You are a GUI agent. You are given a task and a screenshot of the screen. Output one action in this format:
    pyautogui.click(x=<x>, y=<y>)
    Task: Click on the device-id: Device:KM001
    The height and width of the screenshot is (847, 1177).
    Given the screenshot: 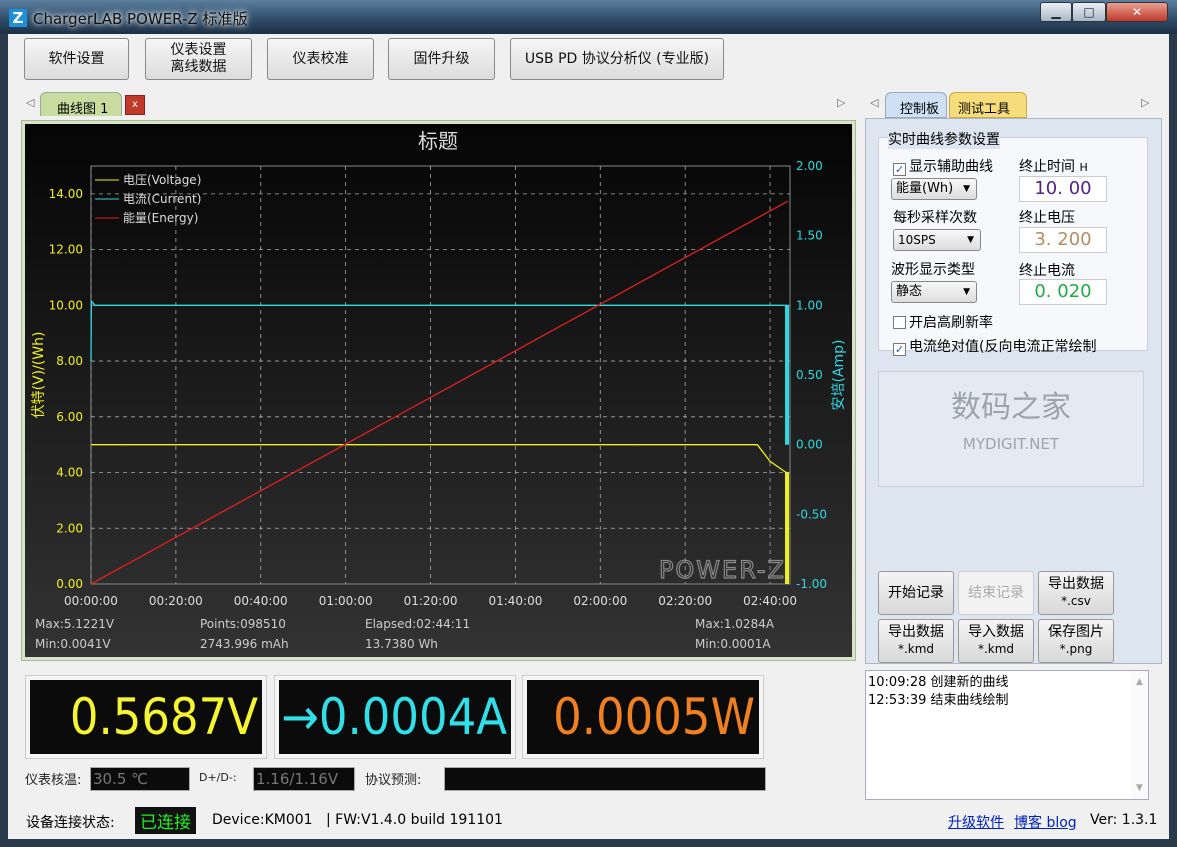 What is the action you would take?
    pyautogui.click(x=262, y=820)
    